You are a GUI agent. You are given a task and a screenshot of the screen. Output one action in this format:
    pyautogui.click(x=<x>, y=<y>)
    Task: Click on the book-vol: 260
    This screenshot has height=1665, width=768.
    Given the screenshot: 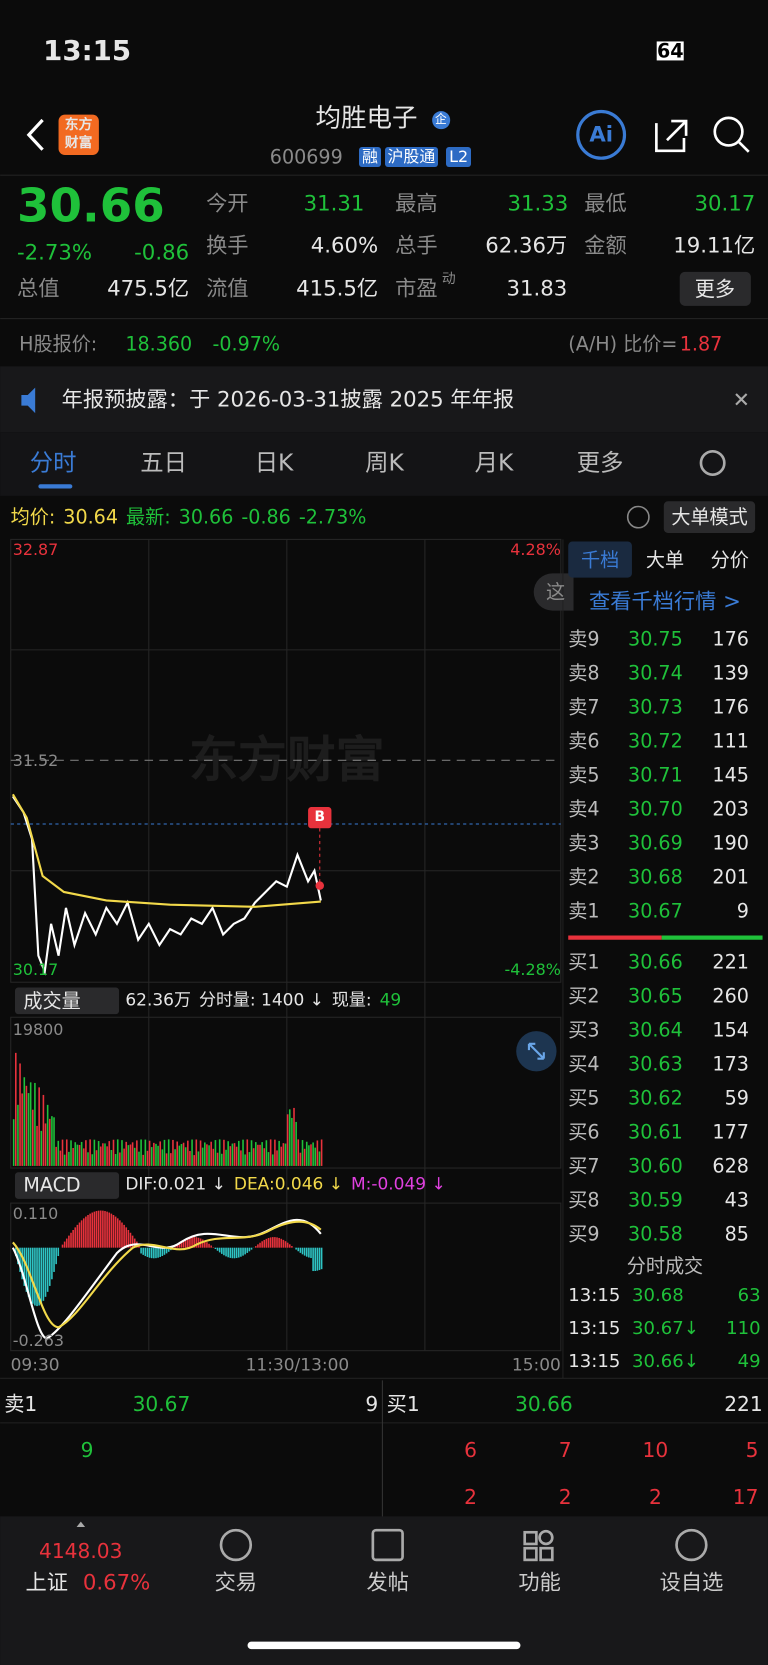 What is the action you would take?
    pyautogui.click(x=730, y=996)
    